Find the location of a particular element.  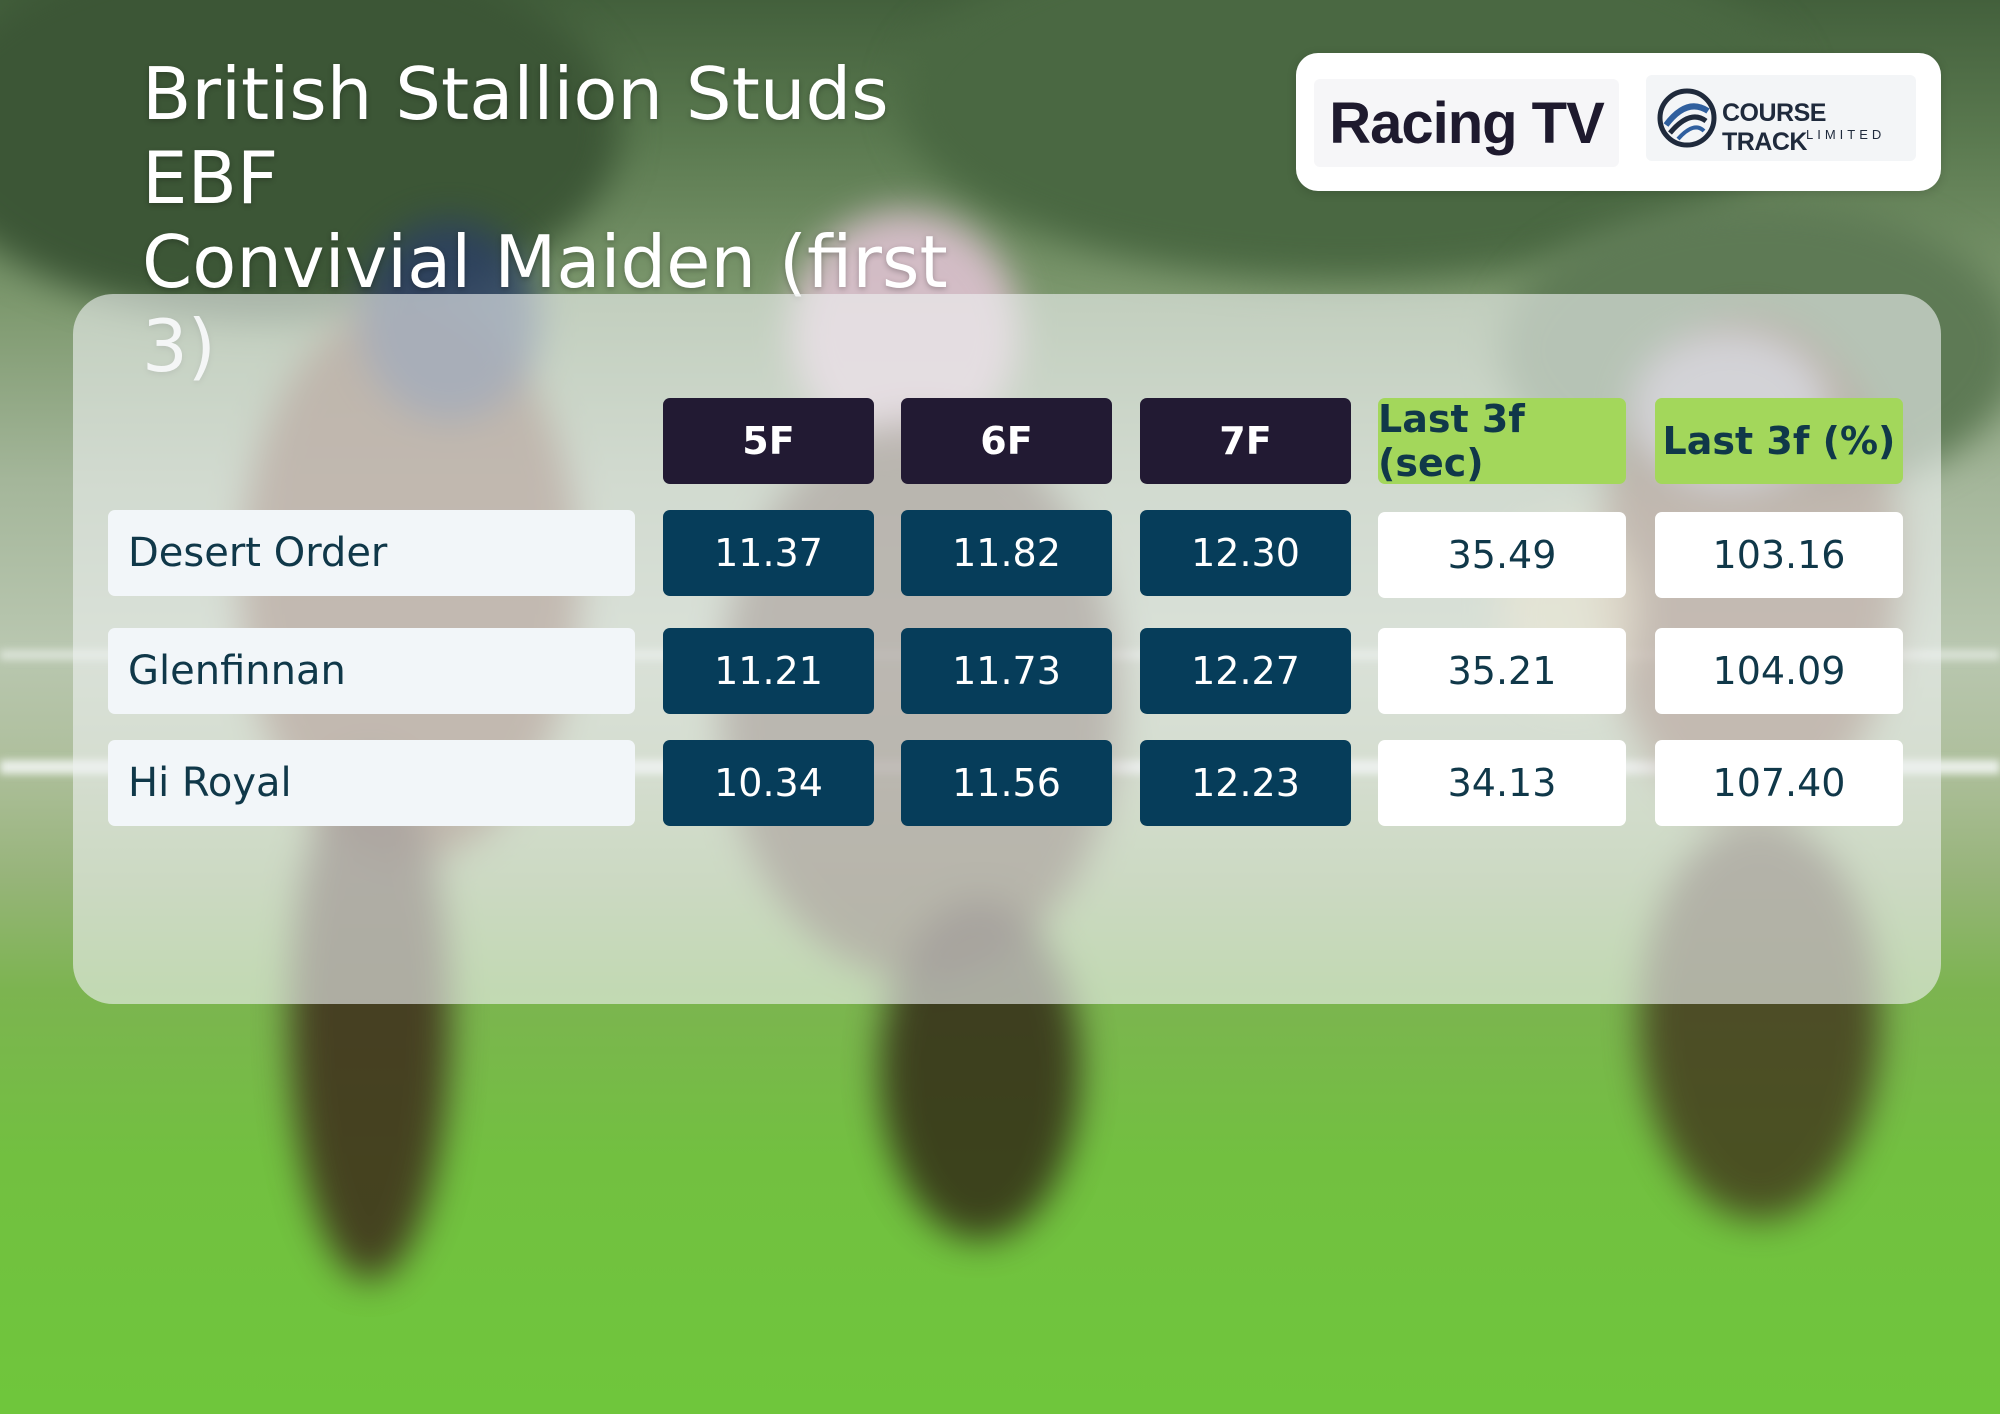

column-header-7f: 7F is located at coordinates (1245, 441).